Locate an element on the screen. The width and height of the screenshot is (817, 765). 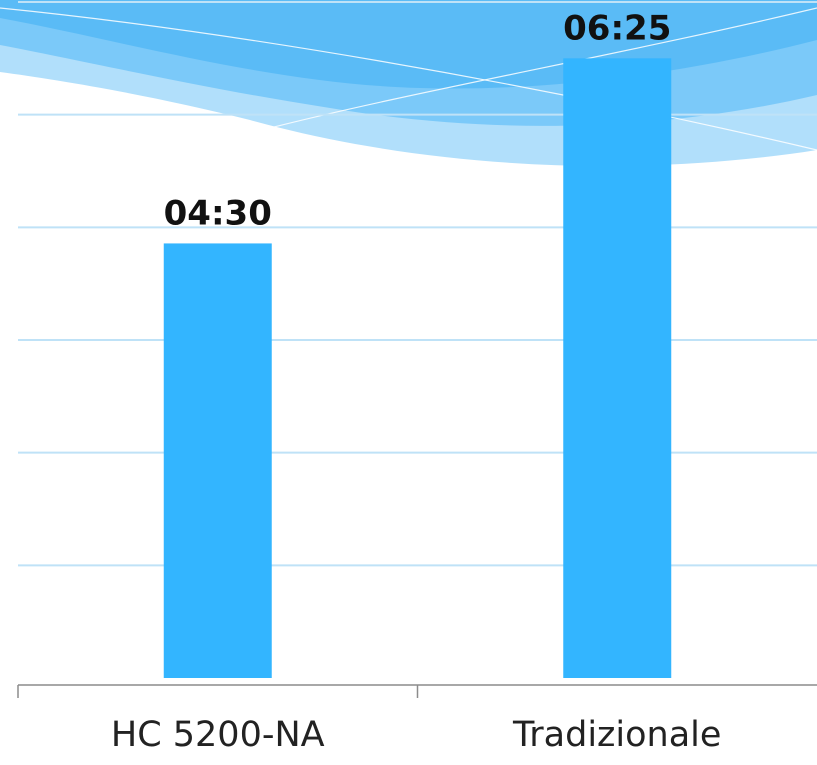
data-label: 06:25 is located at coordinates (617, 28).